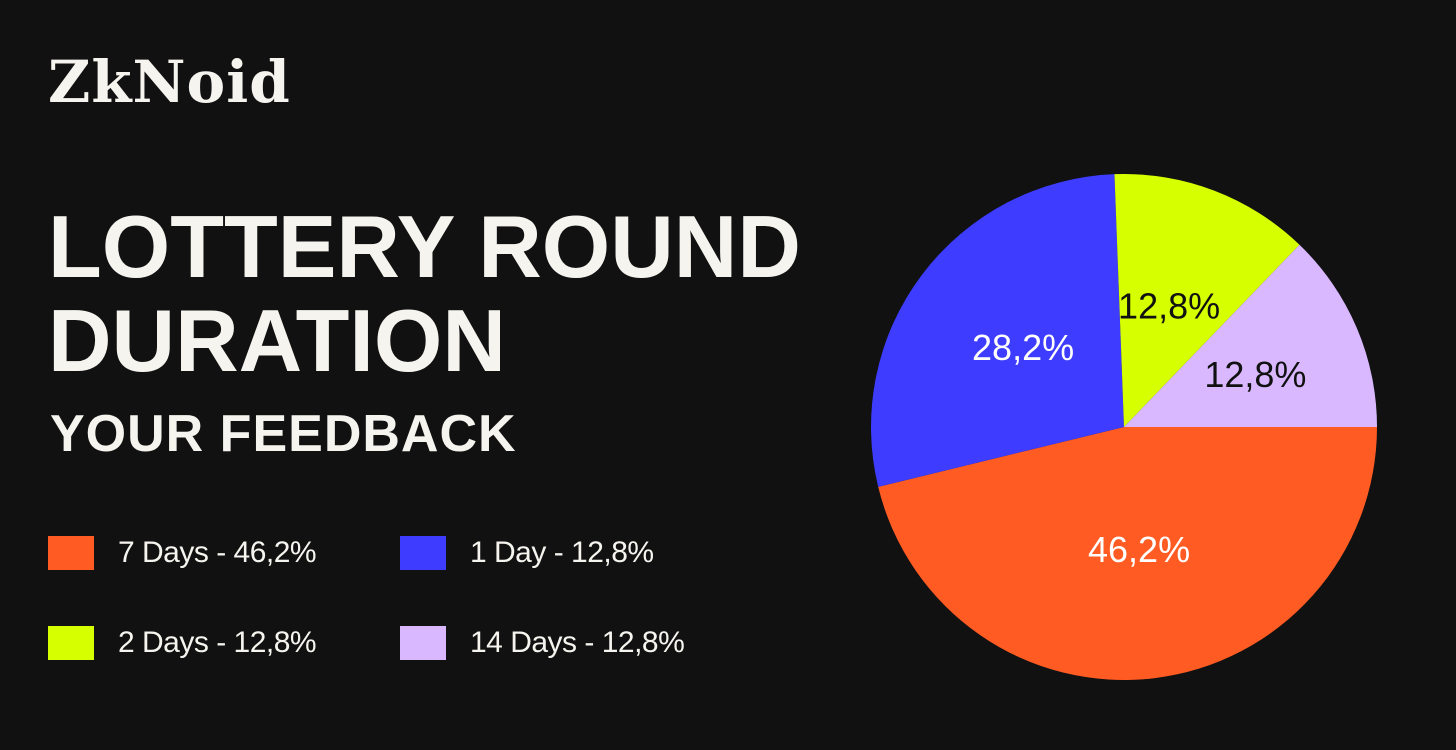  I want to click on chart-title: LOTTERY ROUND DURATION, so click(424, 294).